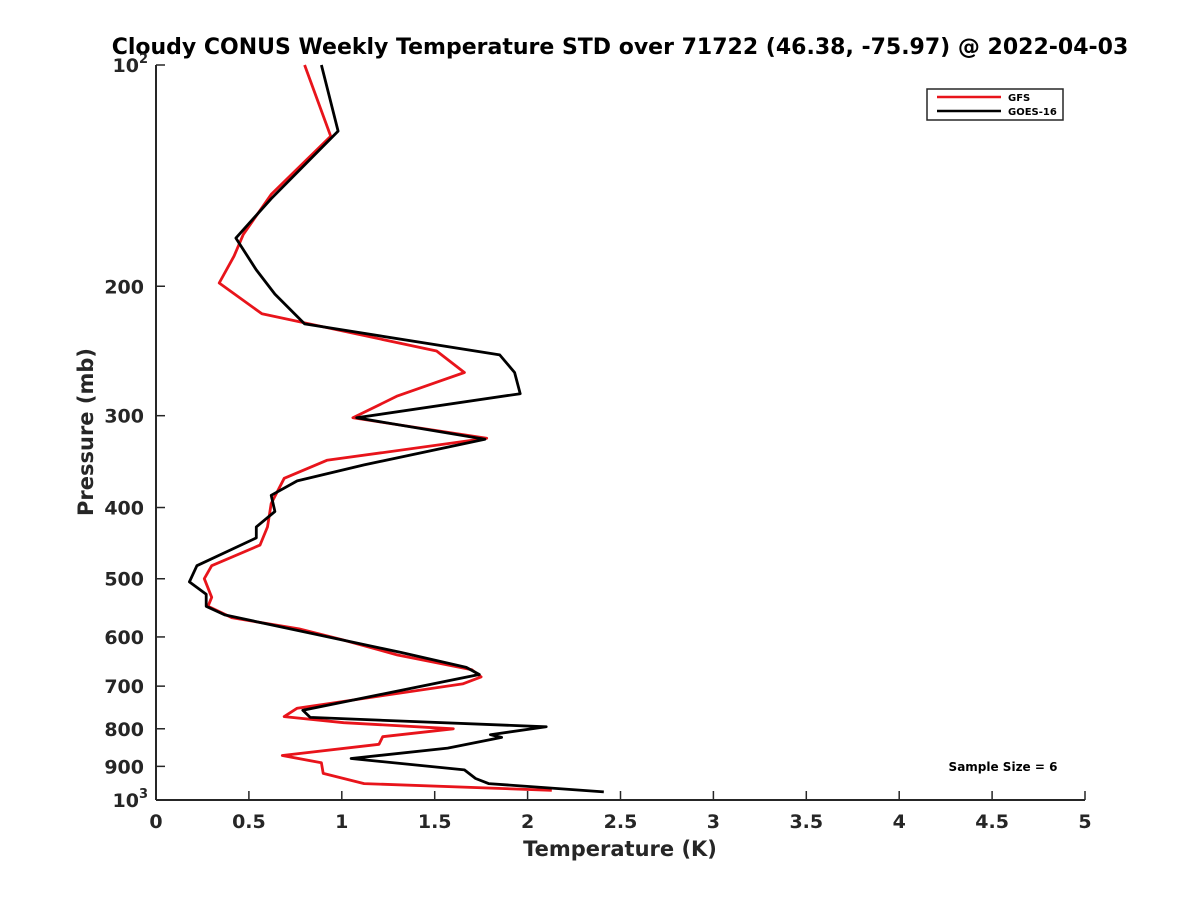 This screenshot has height=900, width=1200. I want to click on x-tick-label: 0.5, so click(249, 822).